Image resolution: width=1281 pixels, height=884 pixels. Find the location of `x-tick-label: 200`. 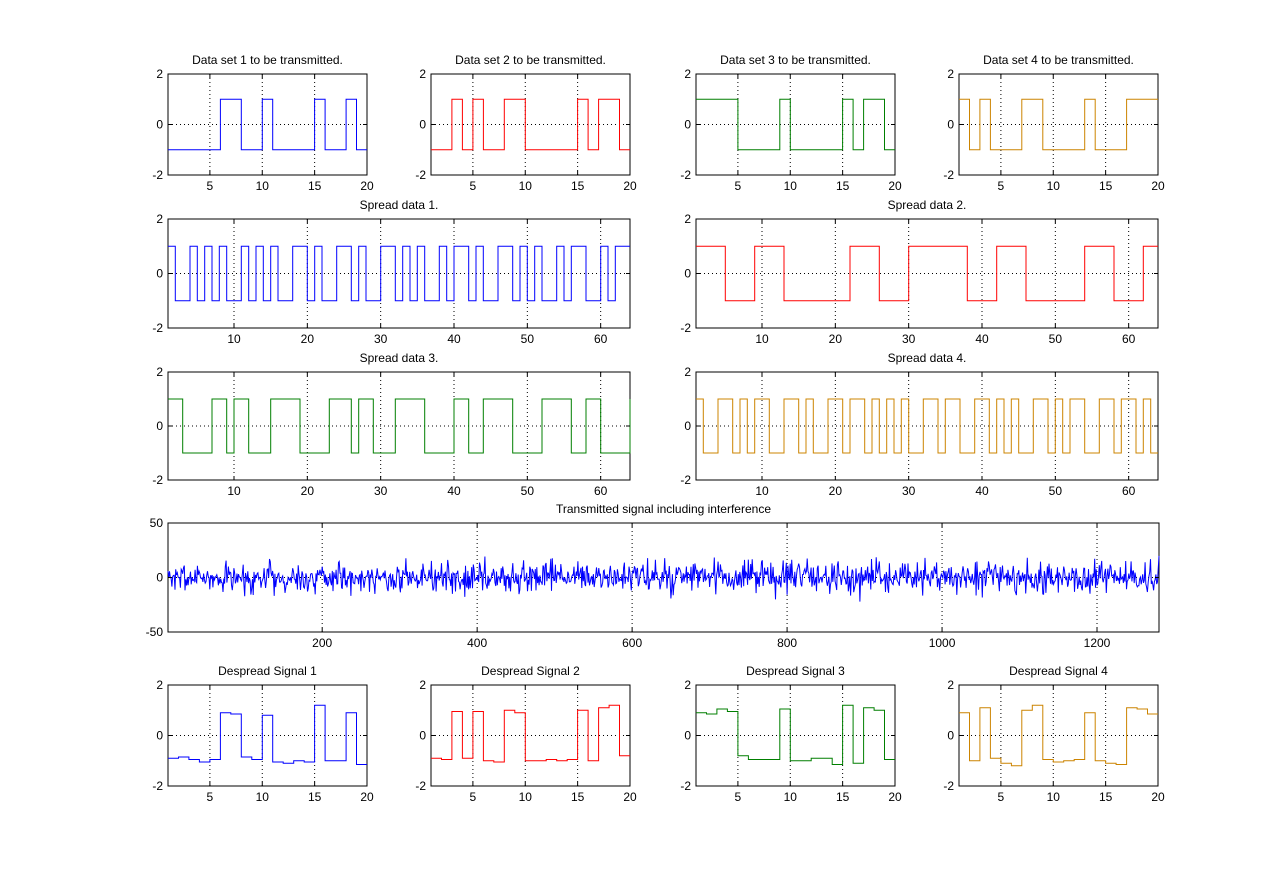

x-tick-label: 200 is located at coordinates (322, 643).